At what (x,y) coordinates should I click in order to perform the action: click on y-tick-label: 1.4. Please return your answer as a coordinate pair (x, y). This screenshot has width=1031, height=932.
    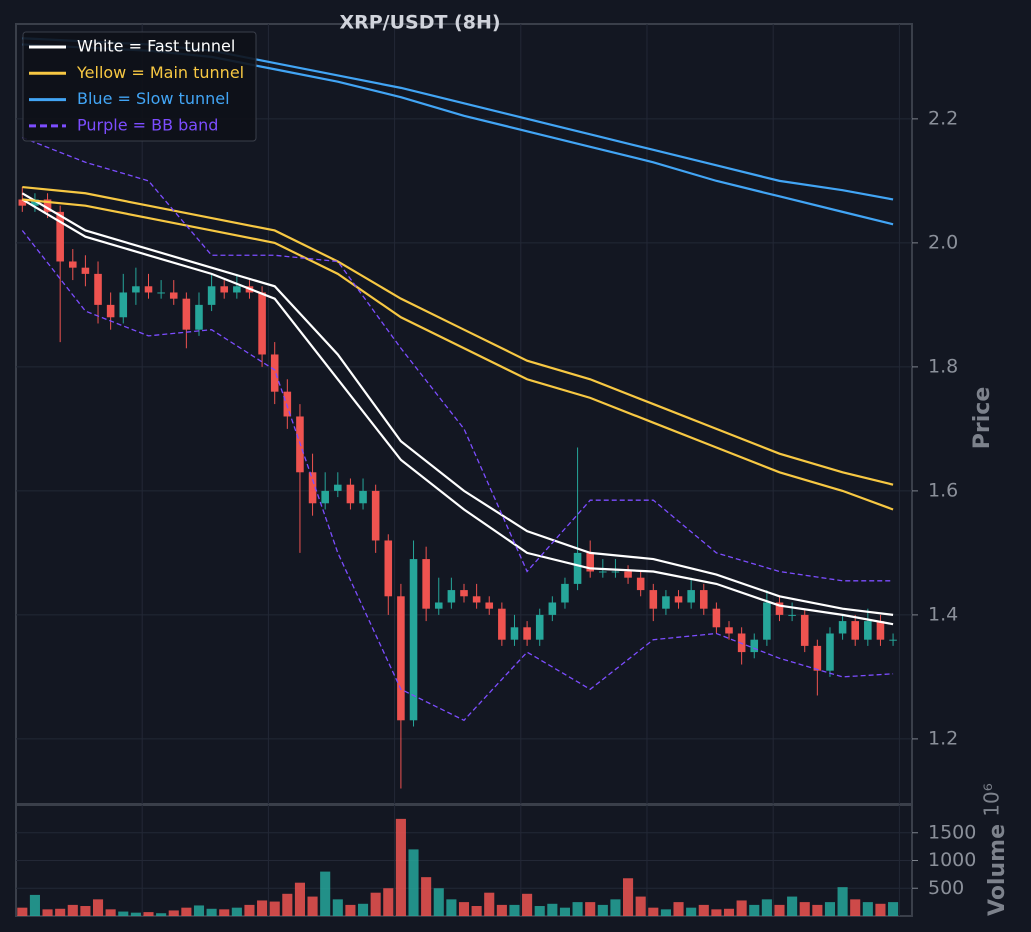
    Looking at the image, I should click on (943, 614).